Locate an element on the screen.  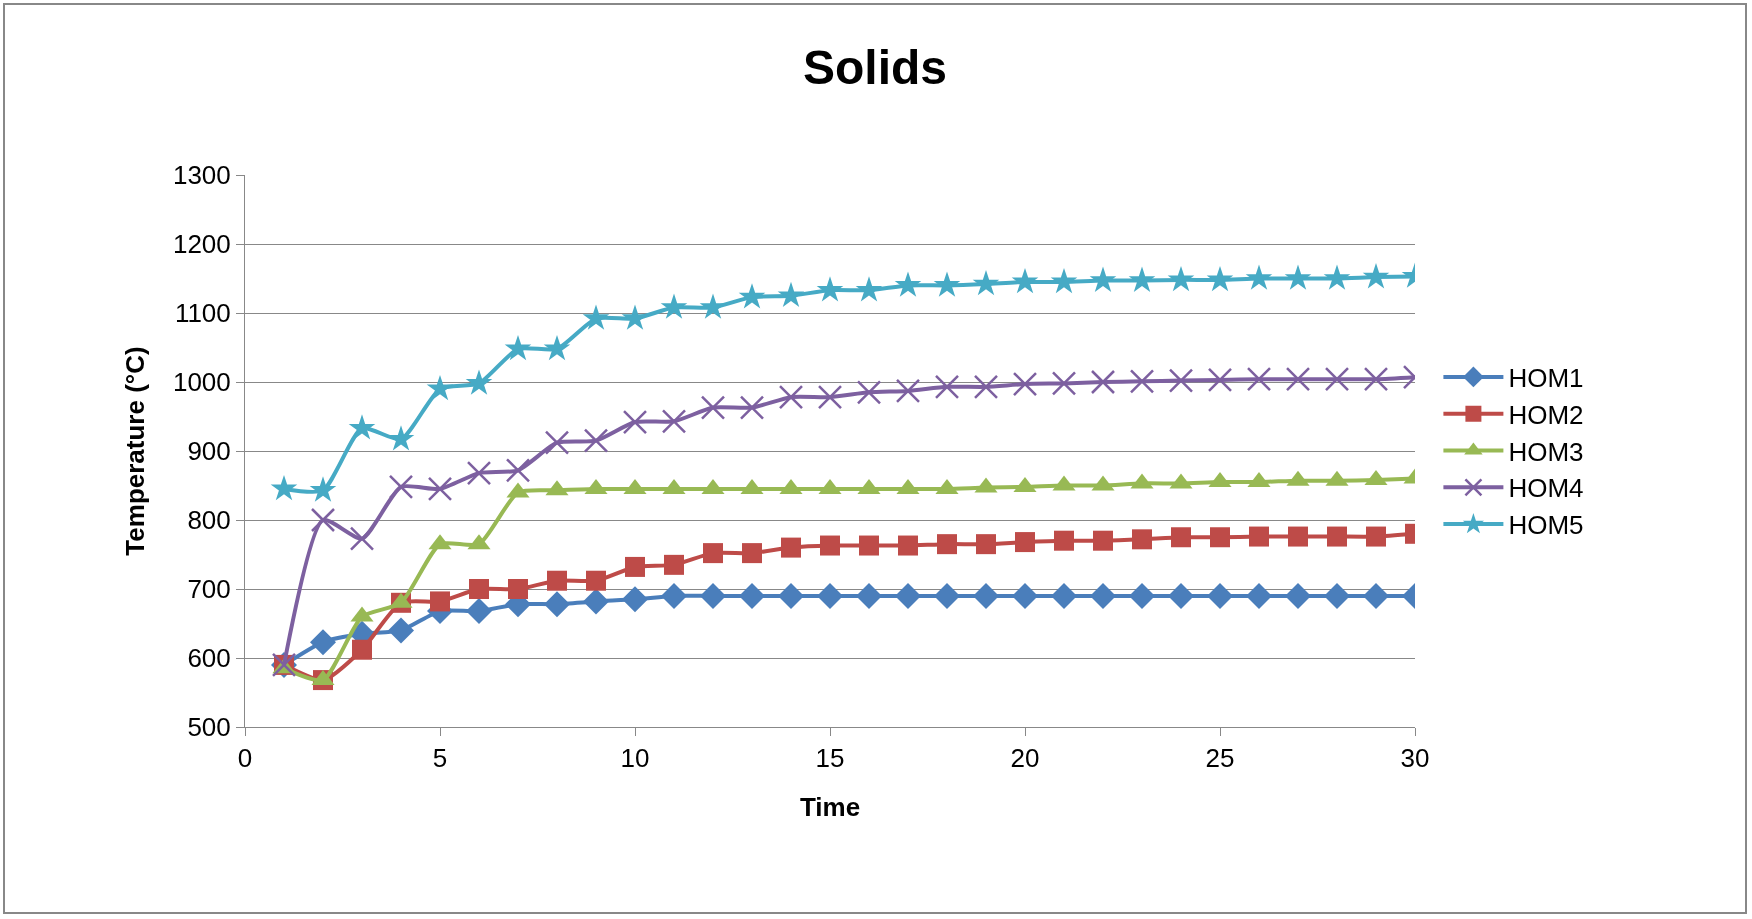
y-tick-label: 1300 is located at coordinates (201, 175).